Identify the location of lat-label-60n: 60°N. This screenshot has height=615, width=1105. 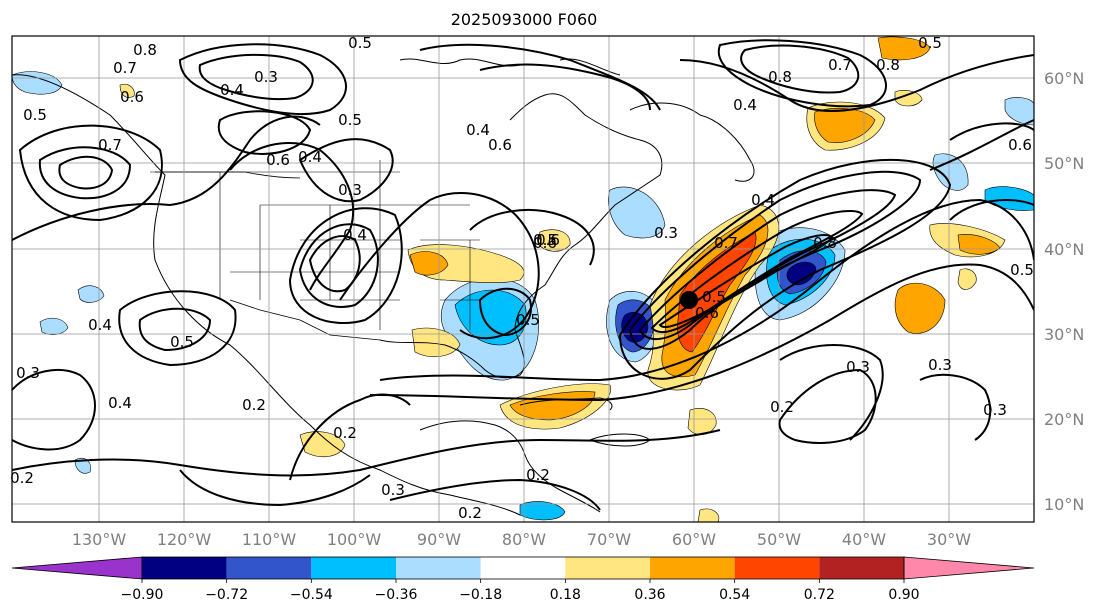
(1064, 78).